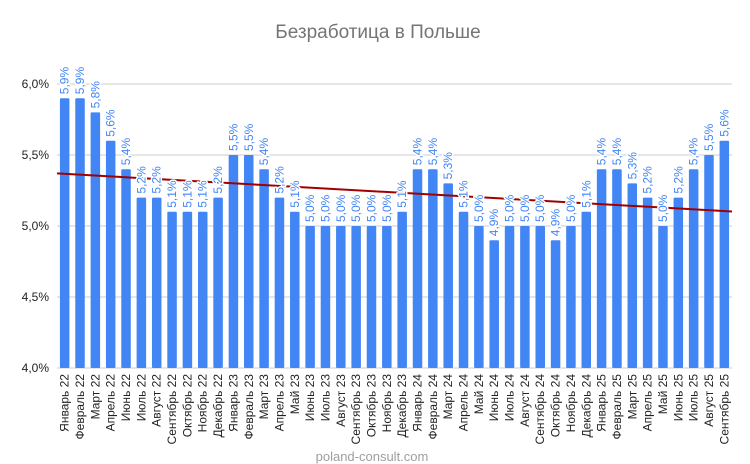 The width and height of the screenshot is (750, 464). What do you see at coordinates (602, 403) in the screenshot?
I see `x-tick-label: Январь 25` at bounding box center [602, 403].